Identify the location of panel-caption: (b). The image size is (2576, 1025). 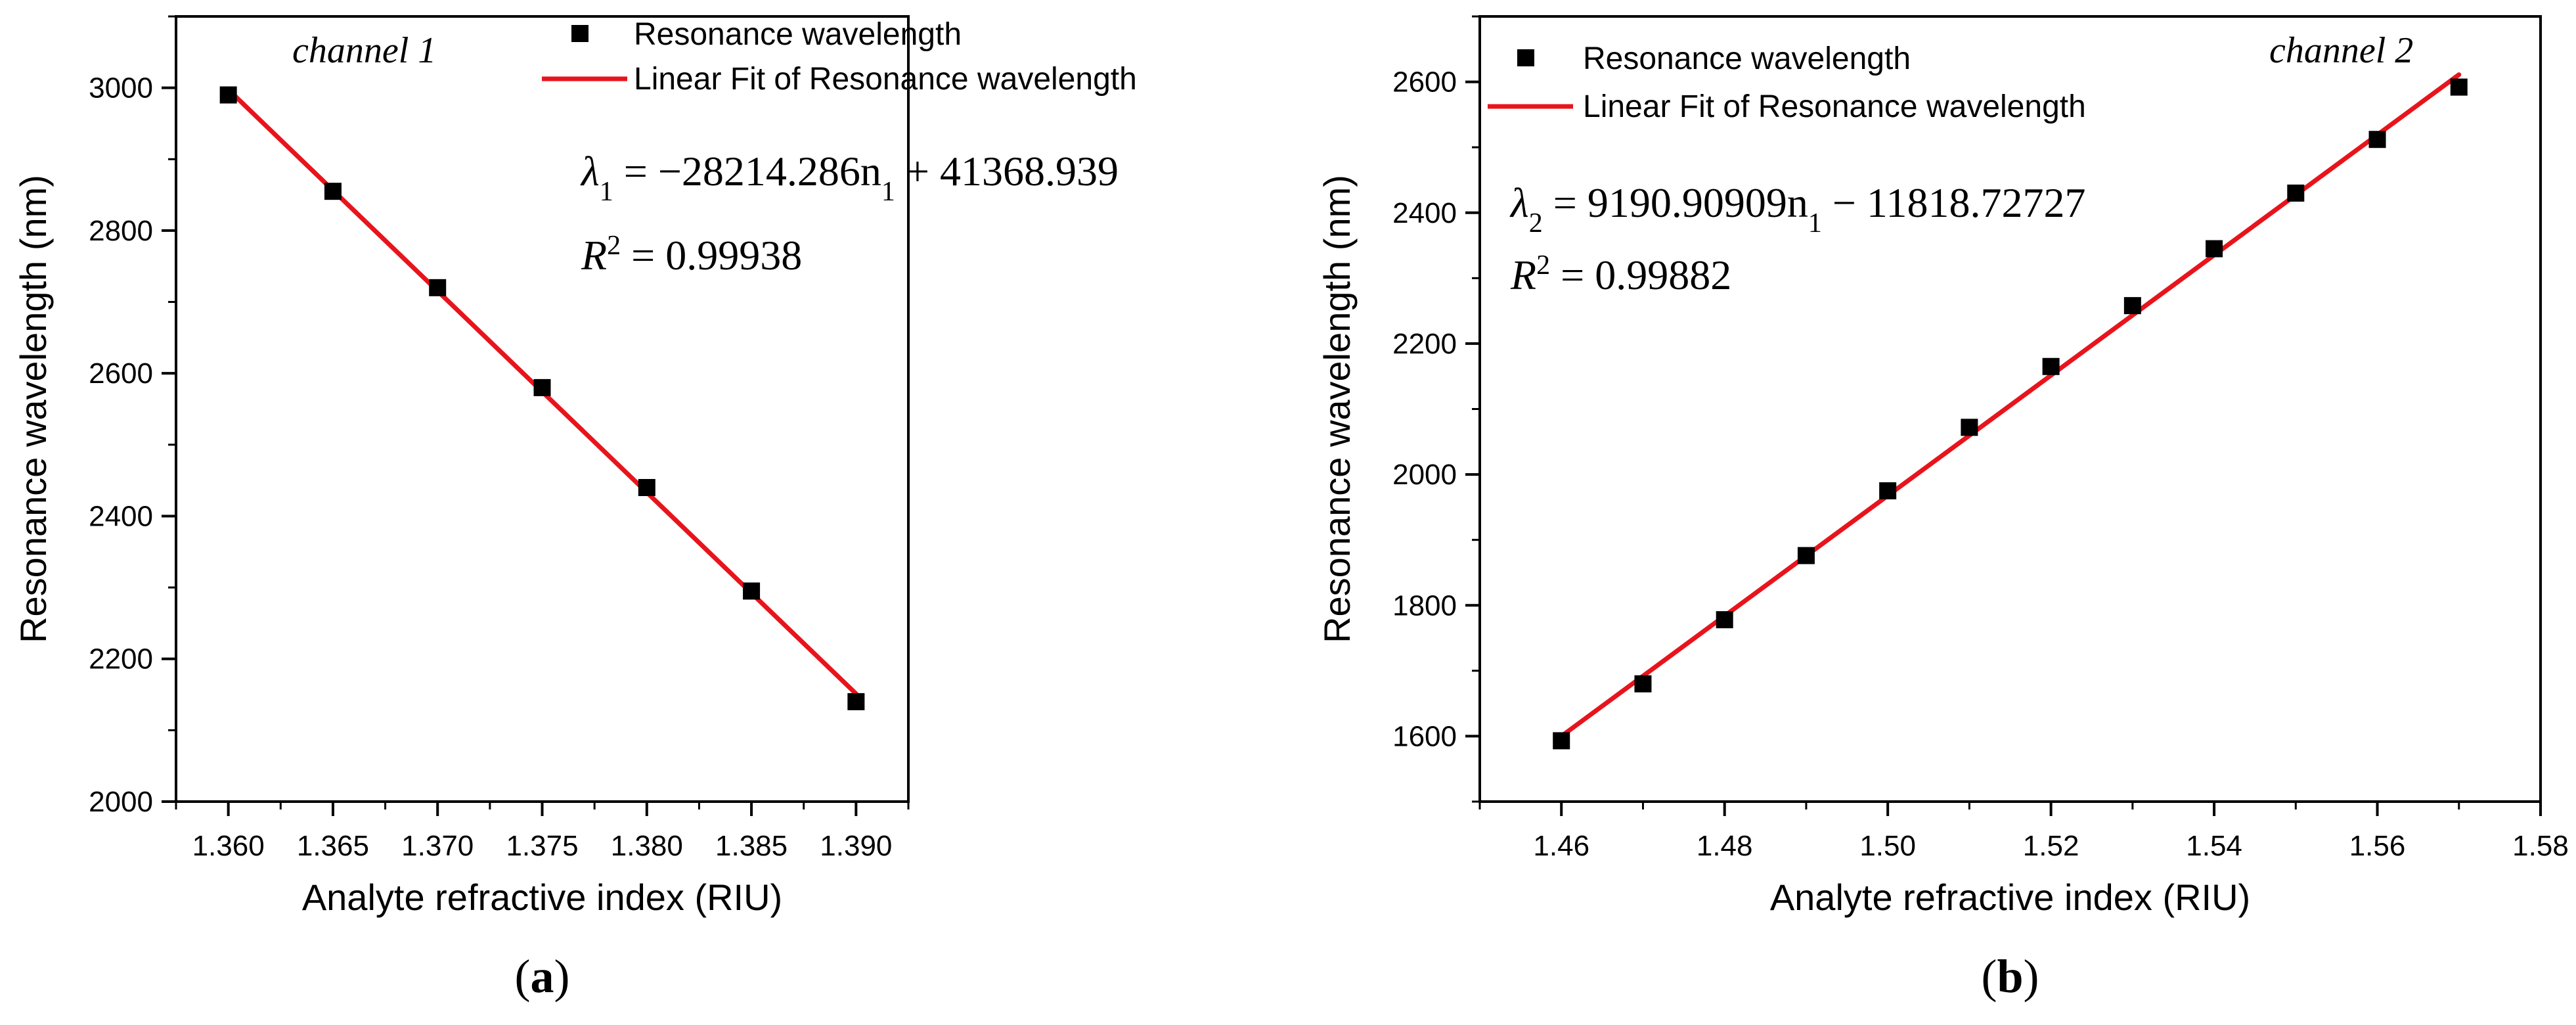
(2010, 976).